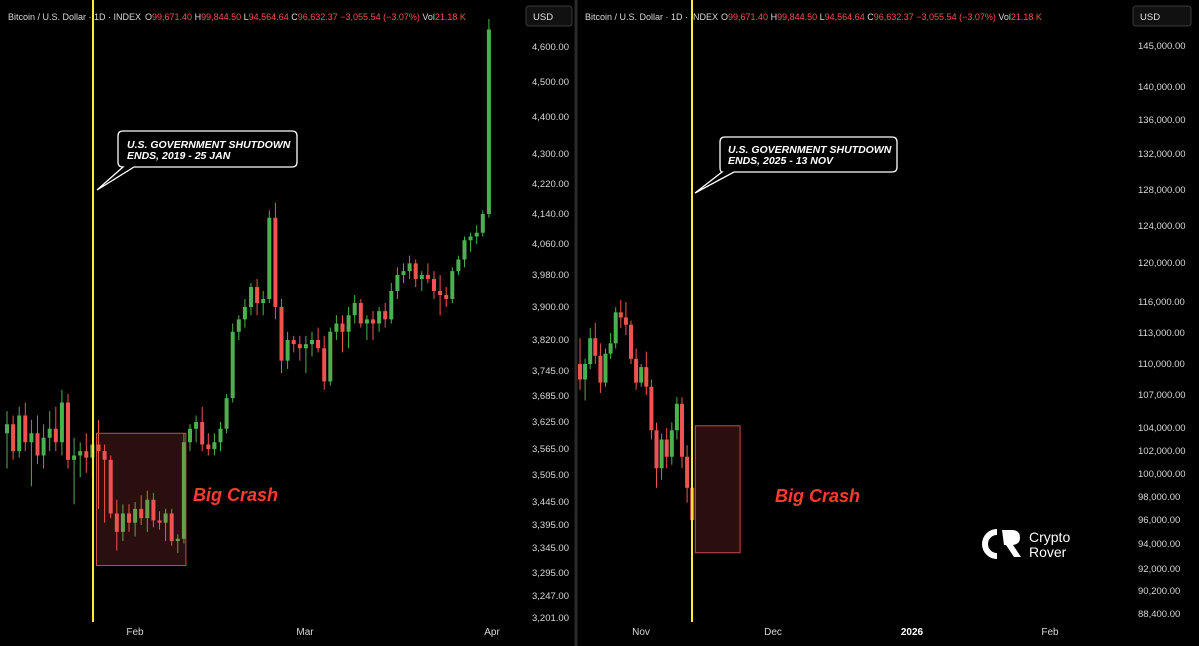 The height and width of the screenshot is (646, 1199). Describe the element at coordinates (492, 632) in the screenshot. I see `time-tick-label: Apr` at that location.